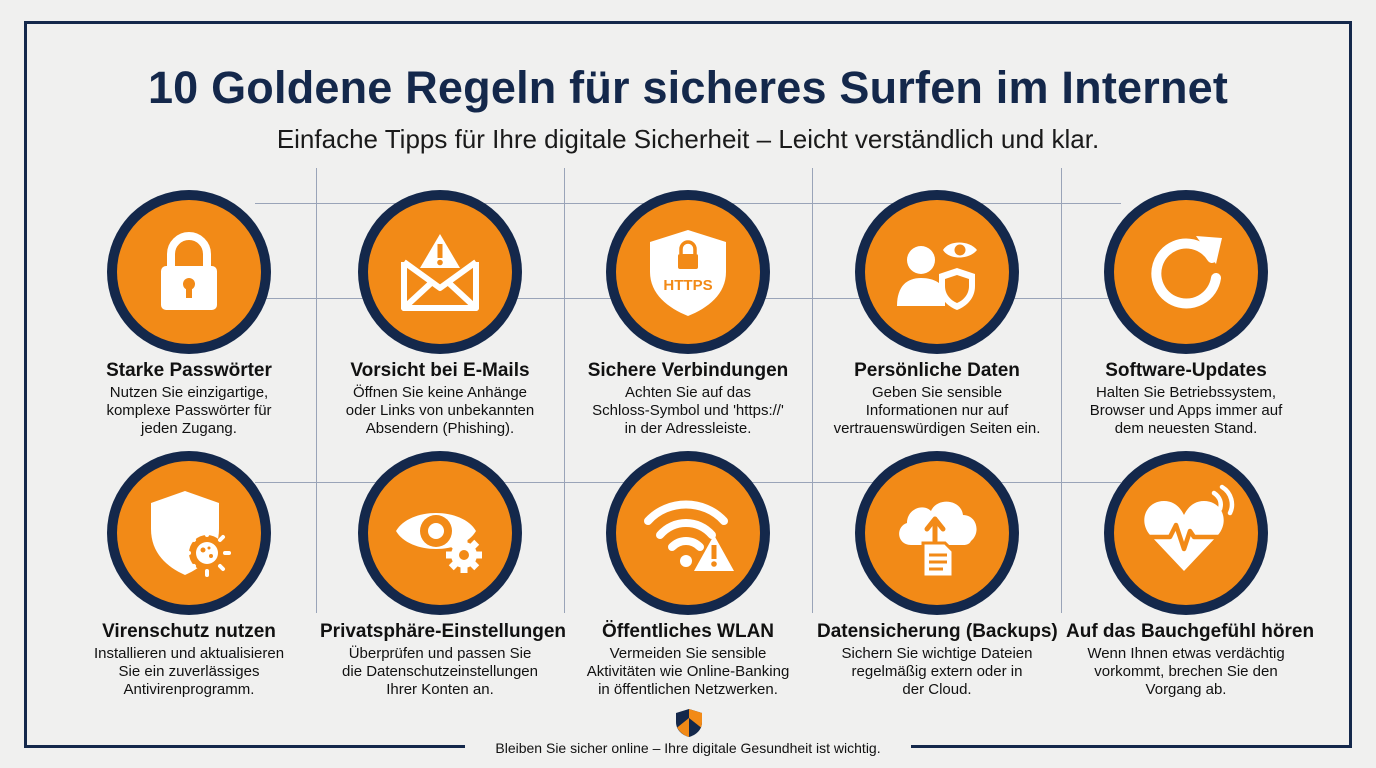 Image resolution: width=1376 pixels, height=768 pixels. I want to click on heart-pulse-icon, so click(1189, 527).